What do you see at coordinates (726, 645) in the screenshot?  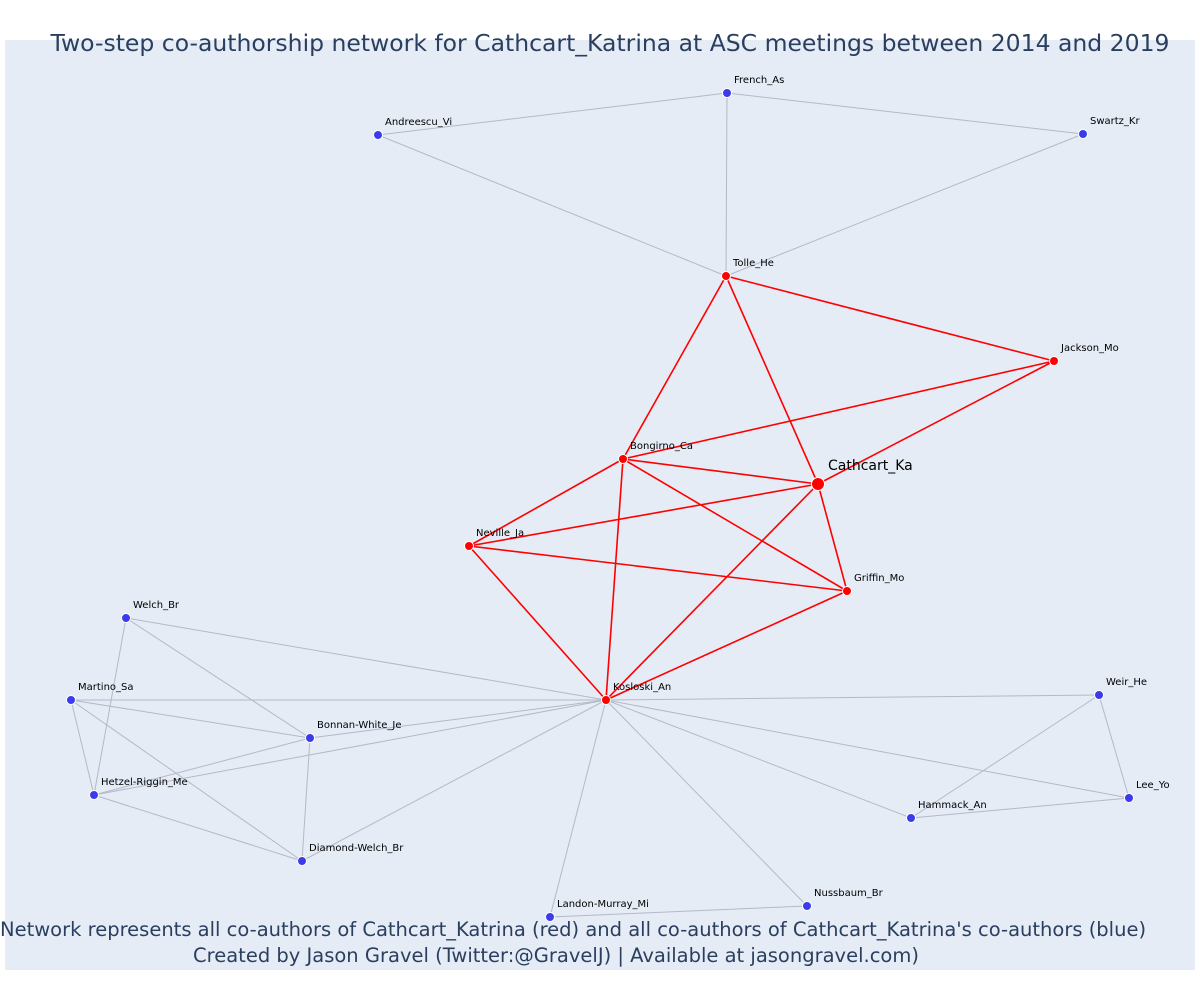 I see `edge-griffin-mo-kosloski-an` at bounding box center [726, 645].